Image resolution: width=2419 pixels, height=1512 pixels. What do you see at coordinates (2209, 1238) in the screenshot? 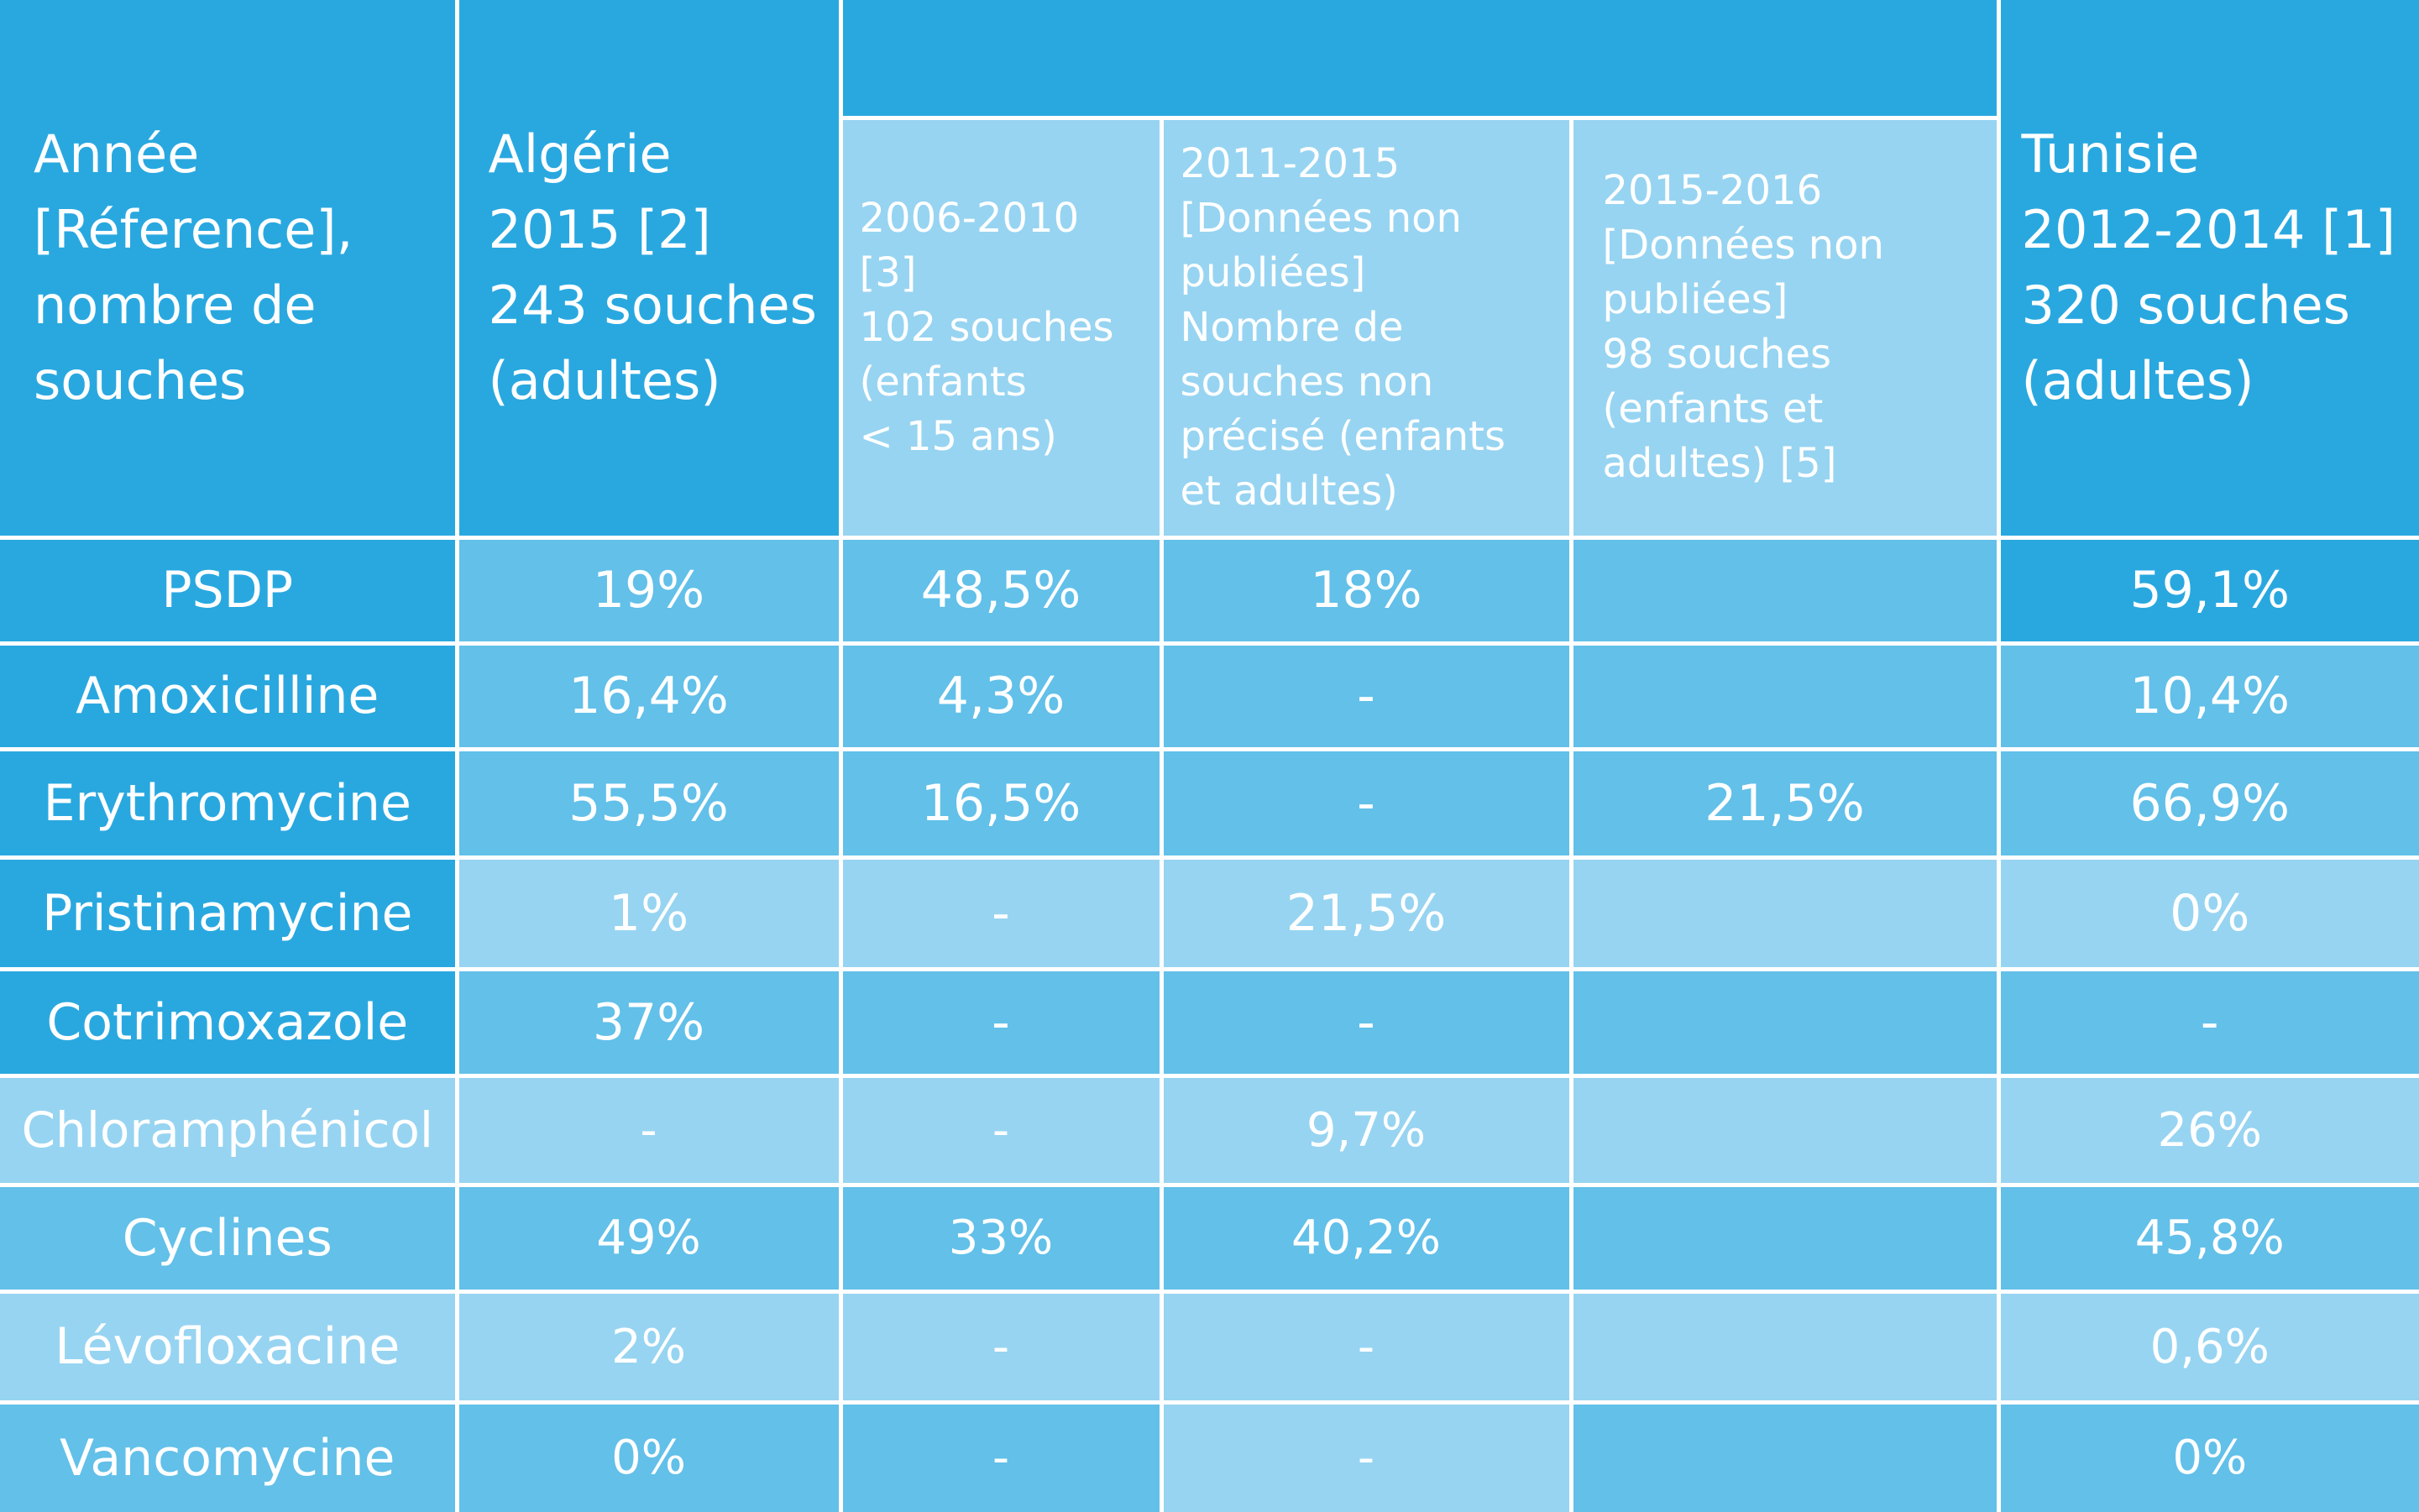
I see `table-cell: 45,8%` at bounding box center [2209, 1238].